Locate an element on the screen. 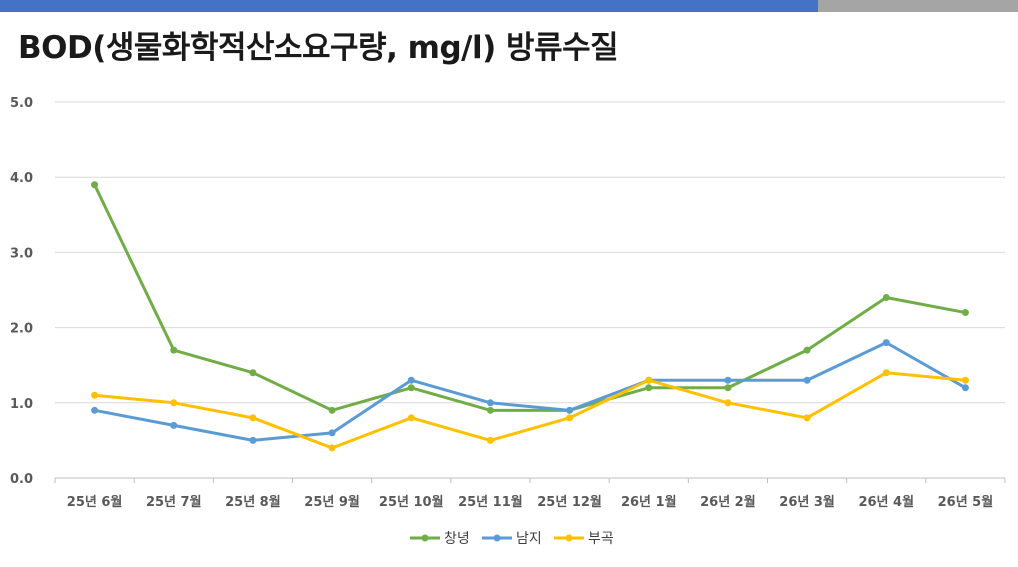  header-accent-bar is located at coordinates (409, 6).